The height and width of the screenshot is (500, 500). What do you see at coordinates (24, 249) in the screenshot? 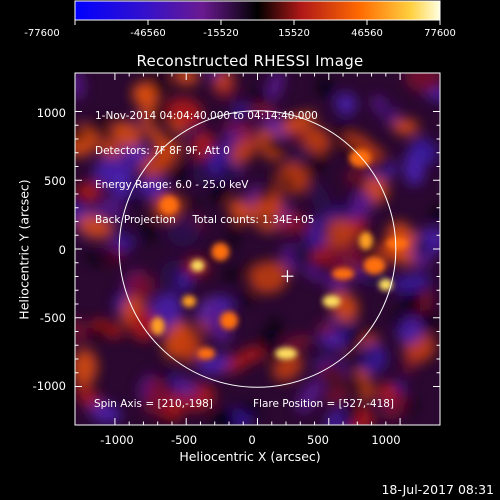
I see `y-axis-label: Heliocentric Y (arcsec)` at bounding box center [24, 249].